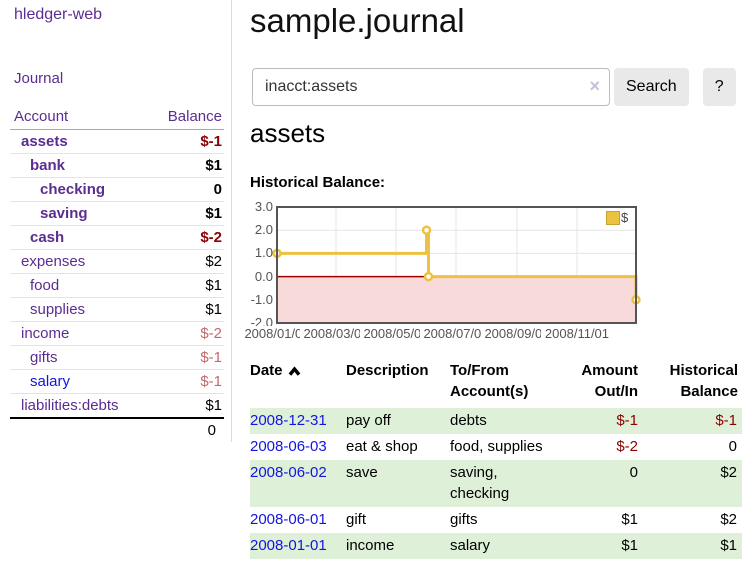  I want to click on register-cell-date: 2008-01-01, so click(298, 546).